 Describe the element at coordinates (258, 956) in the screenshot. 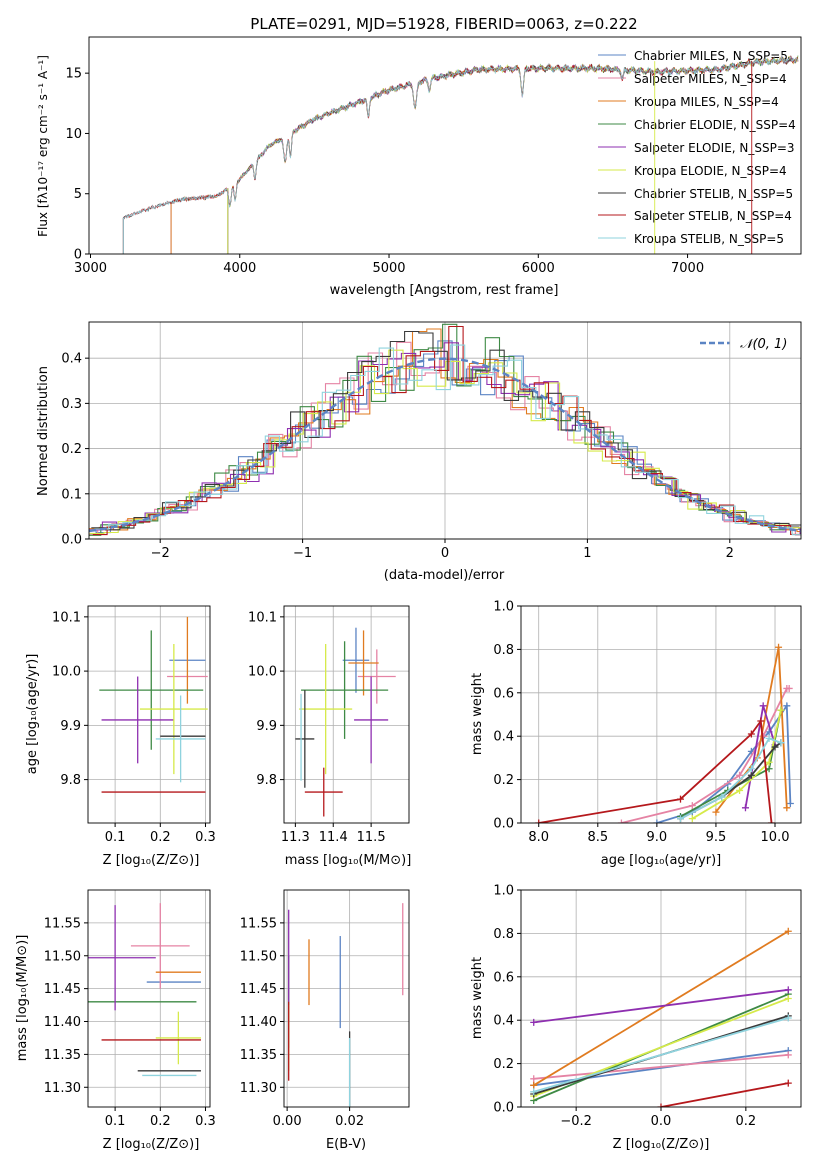

I see `y-tick-label: 11.50` at that location.